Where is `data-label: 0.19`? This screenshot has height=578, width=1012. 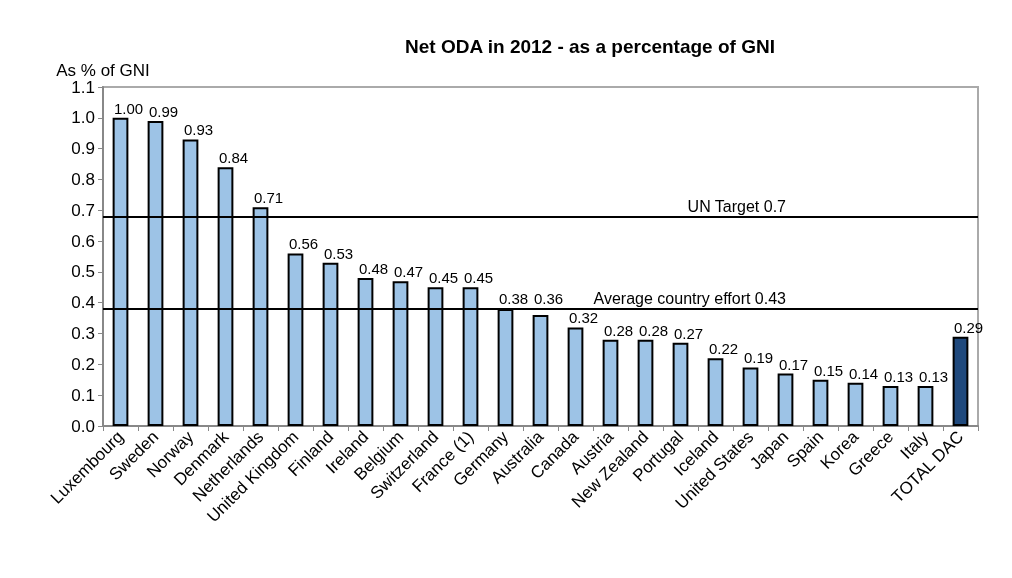
data-label: 0.19 is located at coordinates (758, 358).